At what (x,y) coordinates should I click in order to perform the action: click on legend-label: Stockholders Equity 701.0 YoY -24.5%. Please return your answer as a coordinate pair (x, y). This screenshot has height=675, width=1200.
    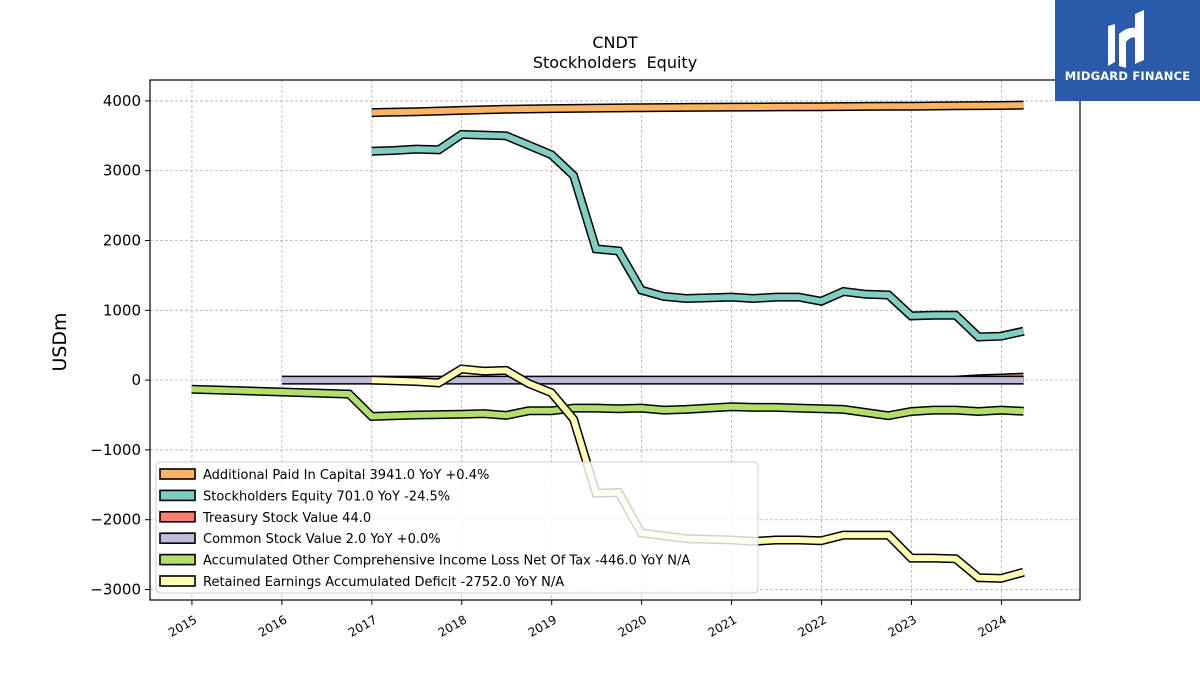
    Looking at the image, I should click on (326, 496).